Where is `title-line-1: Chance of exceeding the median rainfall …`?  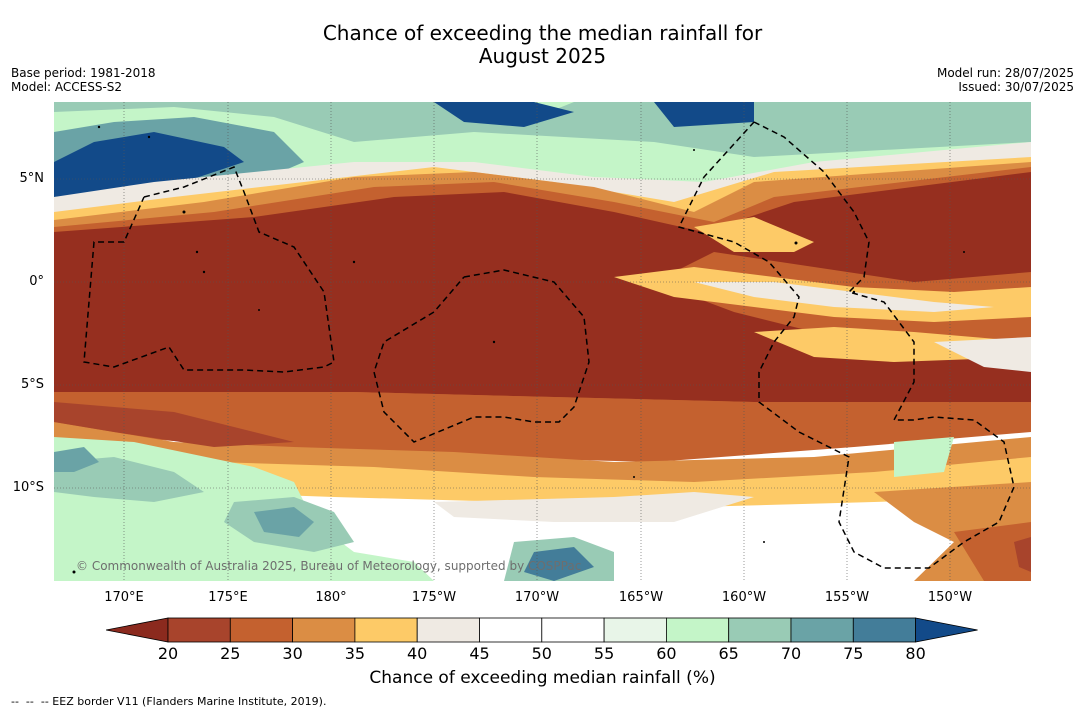 title-line-1: Chance of exceeding the median rainfall … is located at coordinates (542, 33).